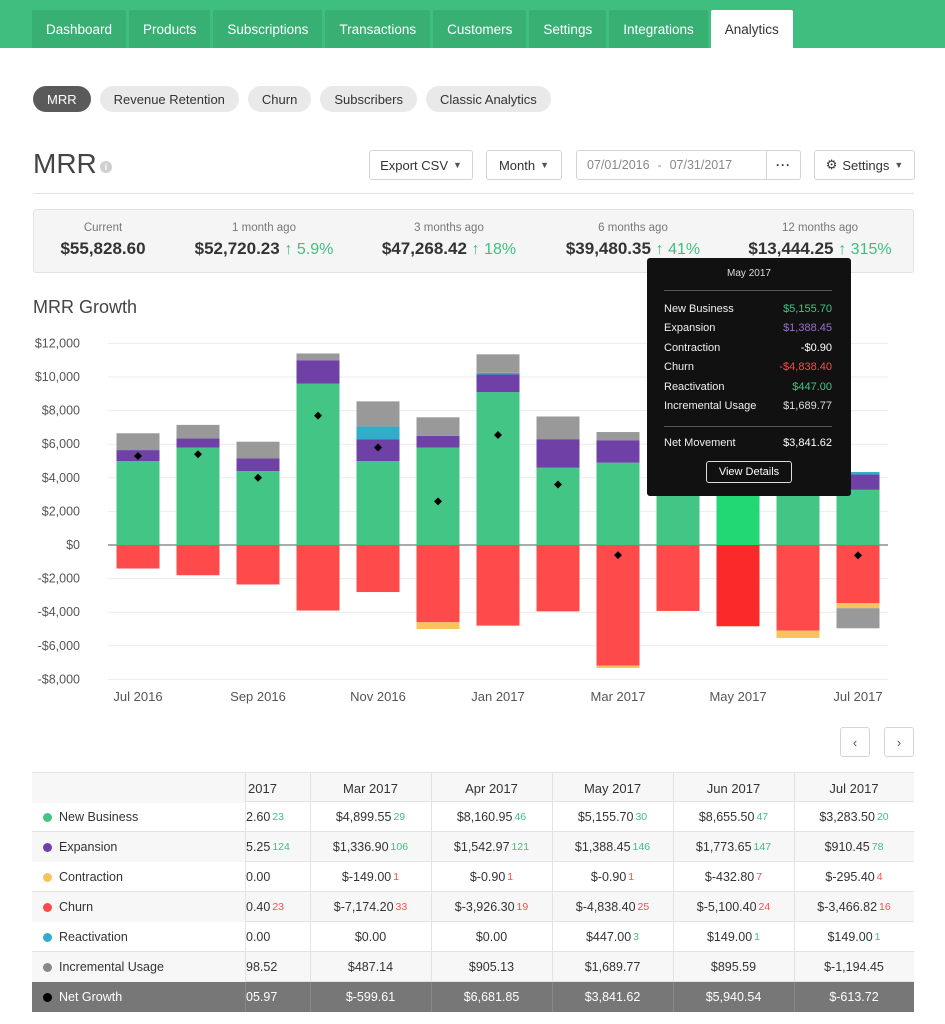  What do you see at coordinates (701, 165) in the screenshot?
I see `date-to-input: 07/31/2017` at bounding box center [701, 165].